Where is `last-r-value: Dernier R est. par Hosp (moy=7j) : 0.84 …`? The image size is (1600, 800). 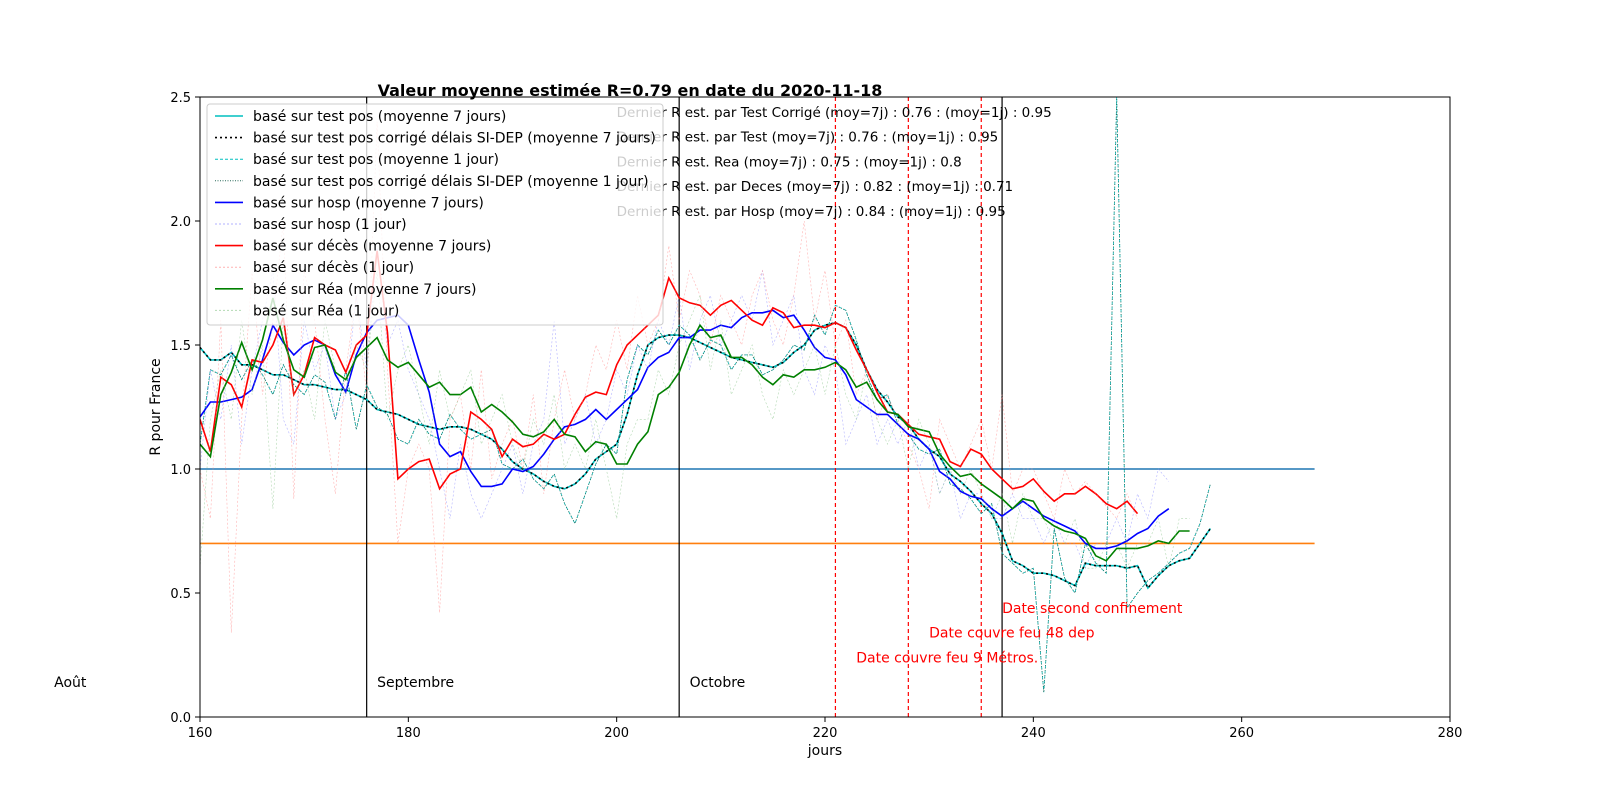
last-r-value: Dernier R est. par Hosp (moy=7j) : 0.84 … is located at coordinates (811, 212).